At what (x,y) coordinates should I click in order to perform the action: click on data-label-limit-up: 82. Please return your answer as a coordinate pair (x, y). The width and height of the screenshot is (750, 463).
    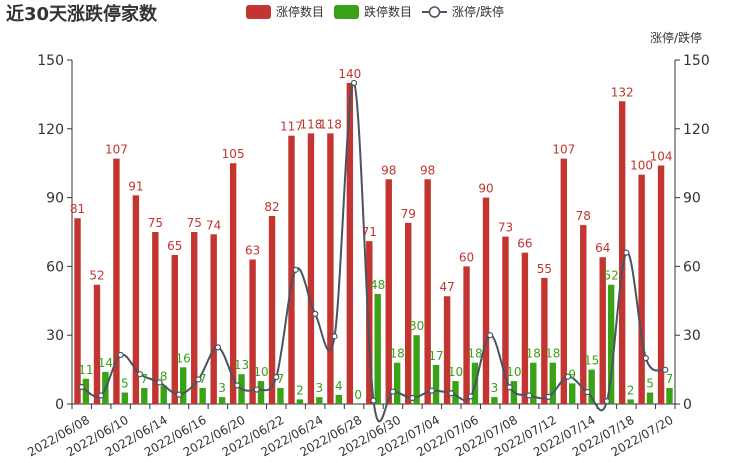
    Looking at the image, I should click on (271, 207).